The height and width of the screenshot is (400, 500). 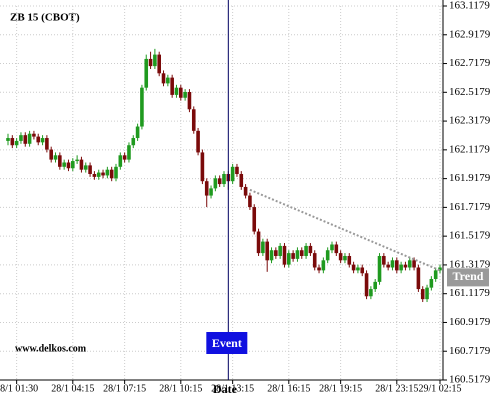 What do you see at coordinates (124, 388) in the screenshot?
I see `x-tick-label: 28/1 07:15` at bounding box center [124, 388].